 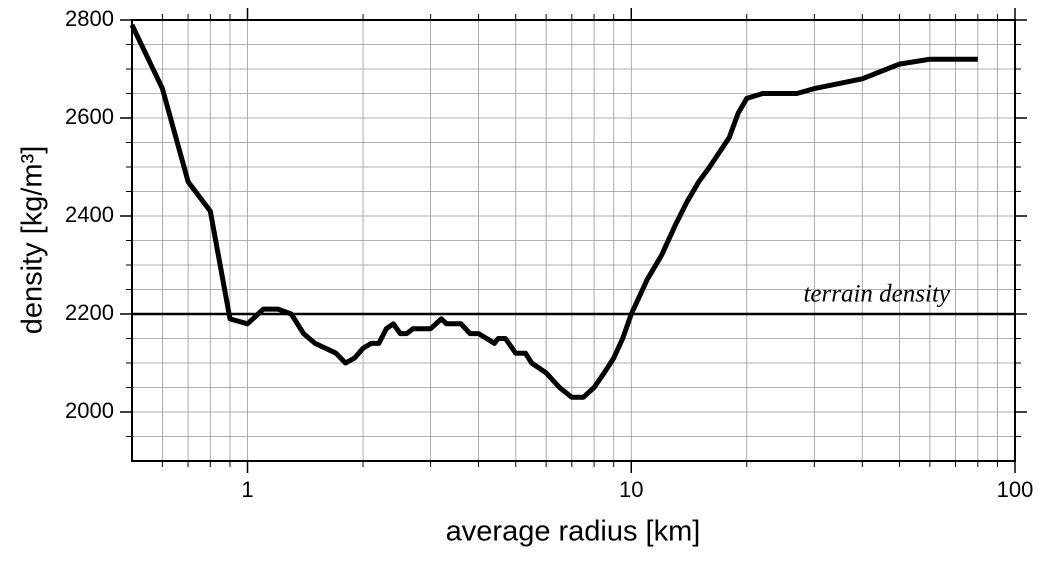 I want to click on y-tick-label: 2800, so click(x=89, y=18).